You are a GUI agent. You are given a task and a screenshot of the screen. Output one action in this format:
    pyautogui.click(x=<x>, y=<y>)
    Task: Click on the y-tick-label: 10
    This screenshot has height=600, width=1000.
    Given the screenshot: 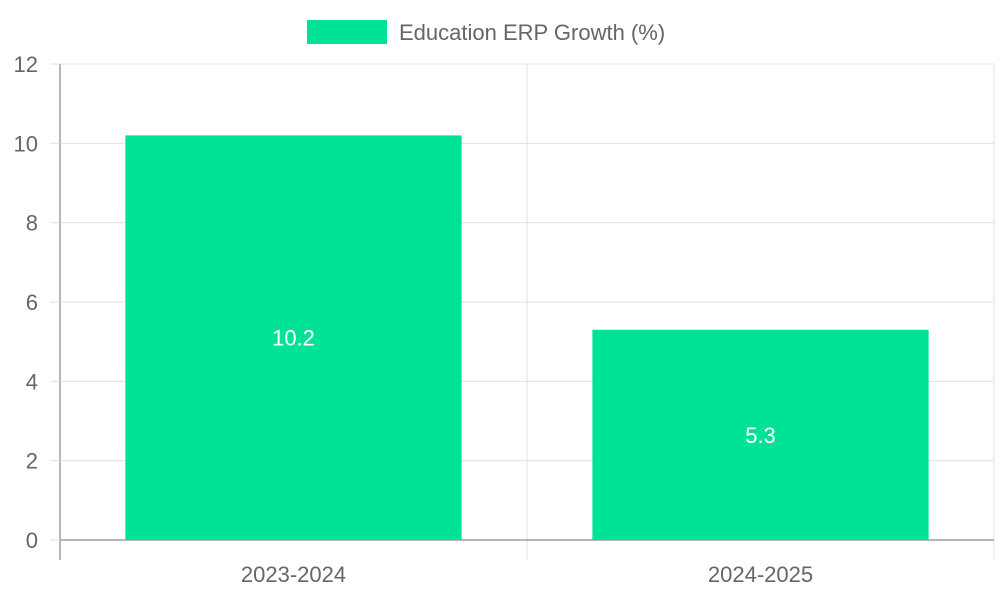 What is the action you would take?
    pyautogui.click(x=26, y=143)
    